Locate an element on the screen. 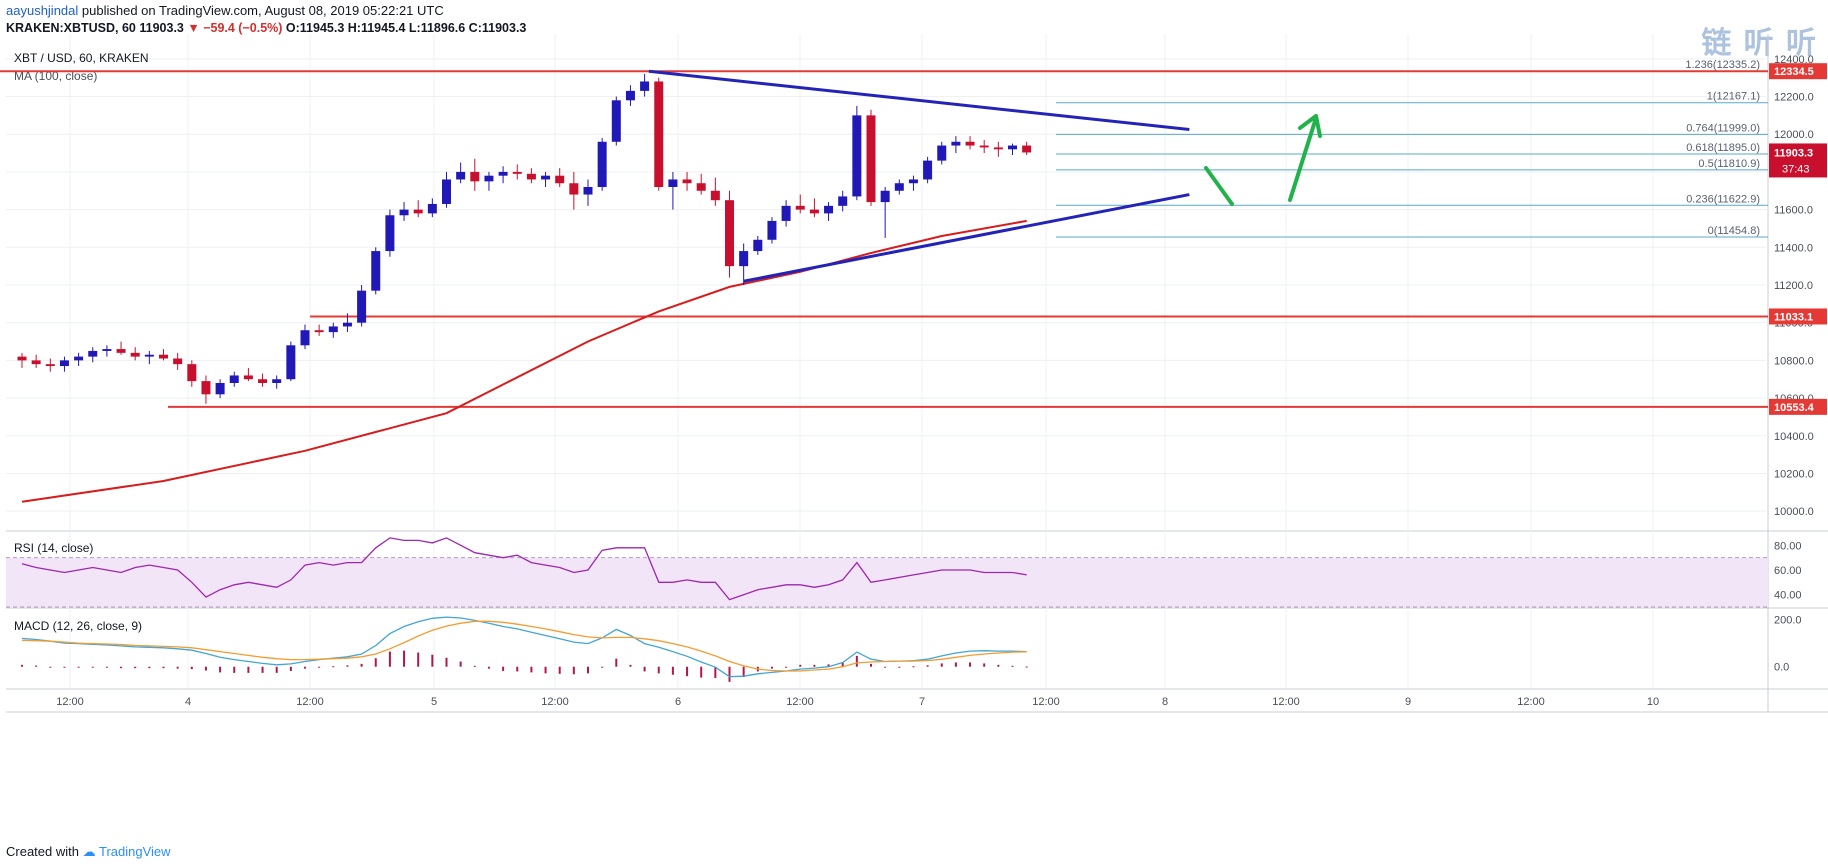  trendline-upper is located at coordinates (919, 100).